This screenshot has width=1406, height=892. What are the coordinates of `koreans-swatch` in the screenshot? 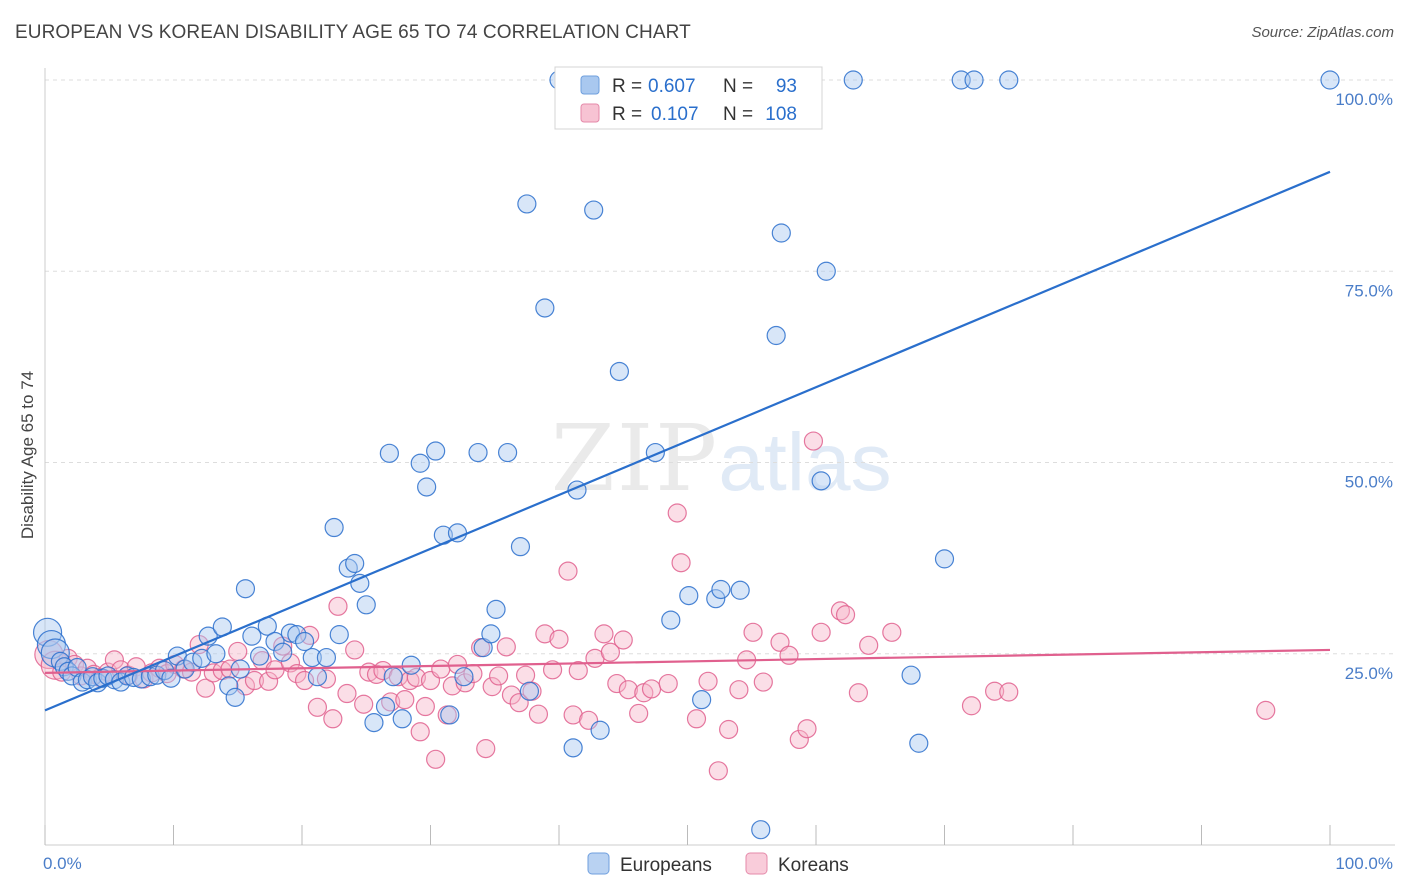 It's located at (590, 113).